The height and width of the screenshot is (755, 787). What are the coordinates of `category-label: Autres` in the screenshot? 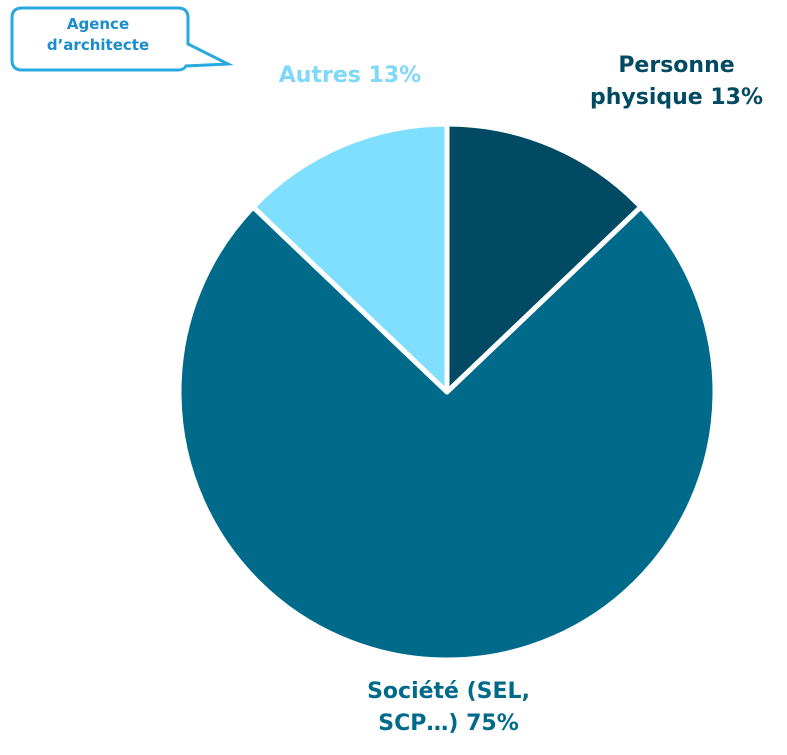 It's located at (319, 75).